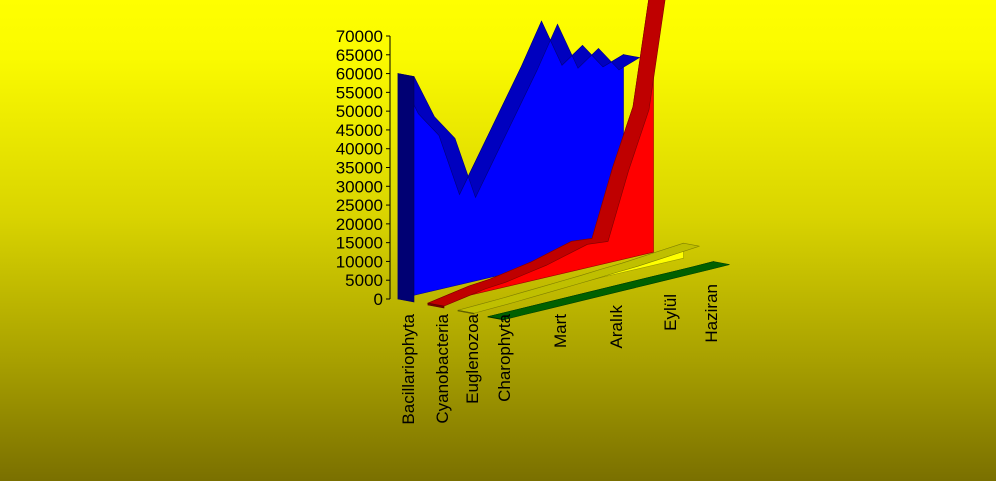 The height and width of the screenshot is (481, 996). What do you see at coordinates (359, 92) in the screenshot?
I see `y-tick-label: 55000` at bounding box center [359, 92].